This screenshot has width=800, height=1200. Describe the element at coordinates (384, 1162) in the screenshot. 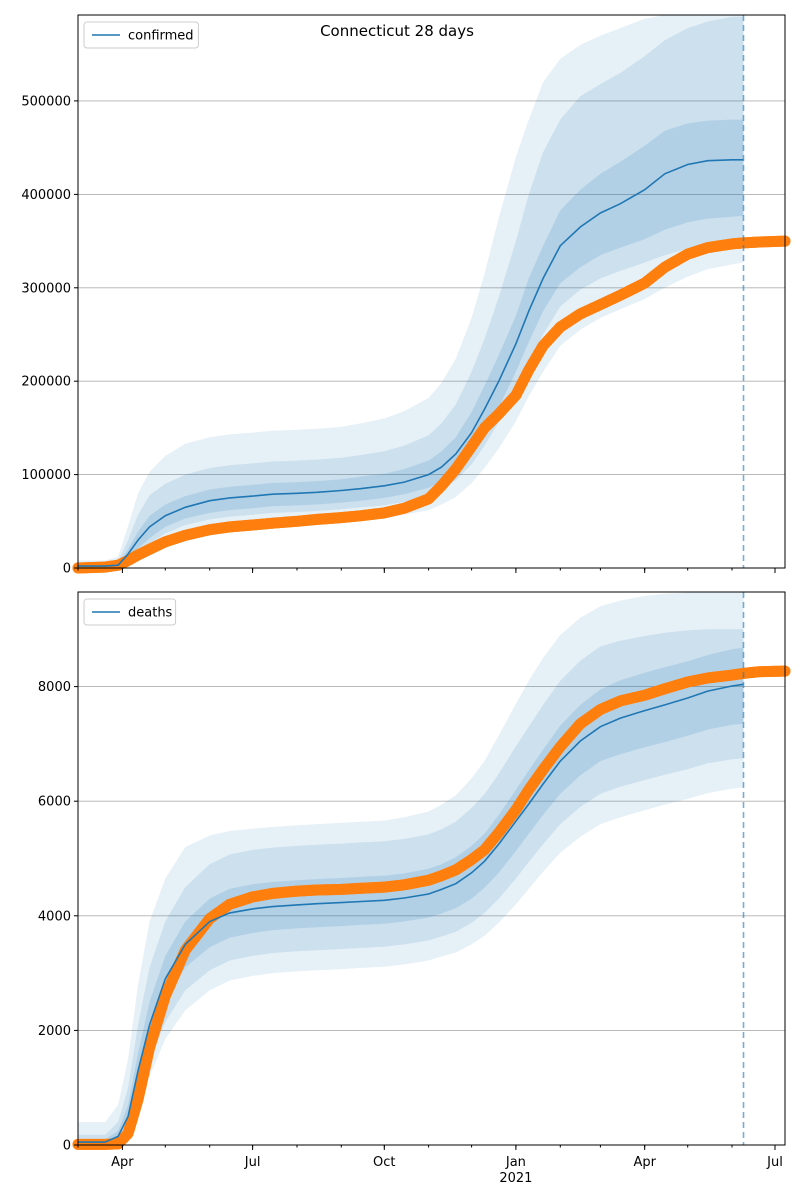

I see `x-tick-label: Oct` at that location.